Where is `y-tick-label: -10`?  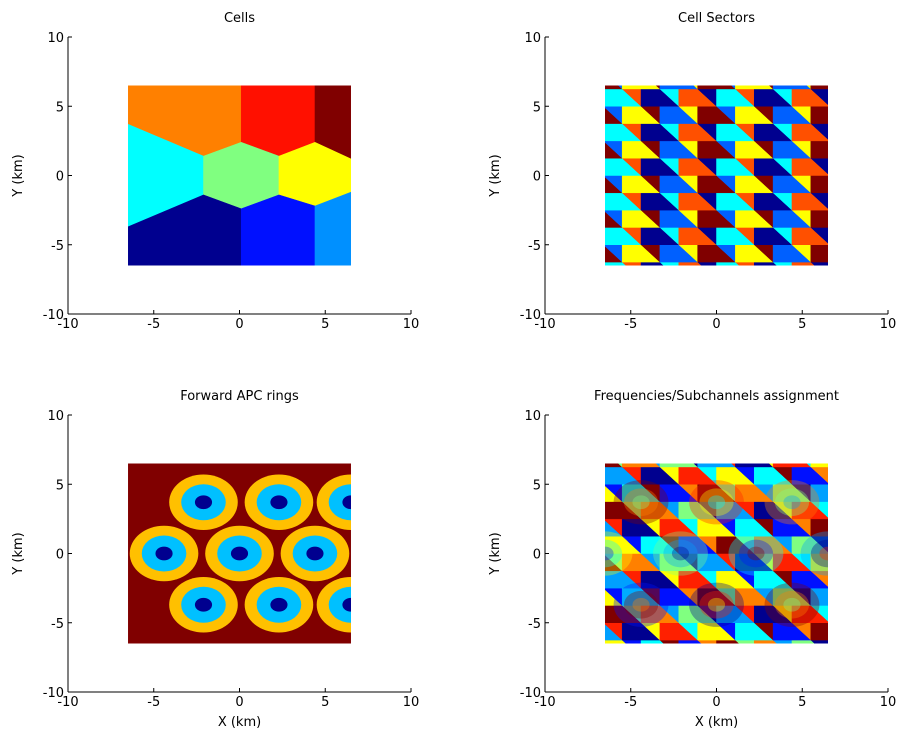 y-tick-label: -10 is located at coordinates (530, 315).